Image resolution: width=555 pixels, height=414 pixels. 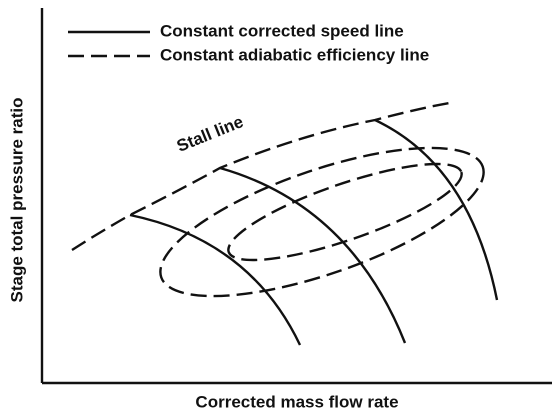 I want to click on legend-label: Constant adiabatic efficiency line, so click(x=294, y=54).